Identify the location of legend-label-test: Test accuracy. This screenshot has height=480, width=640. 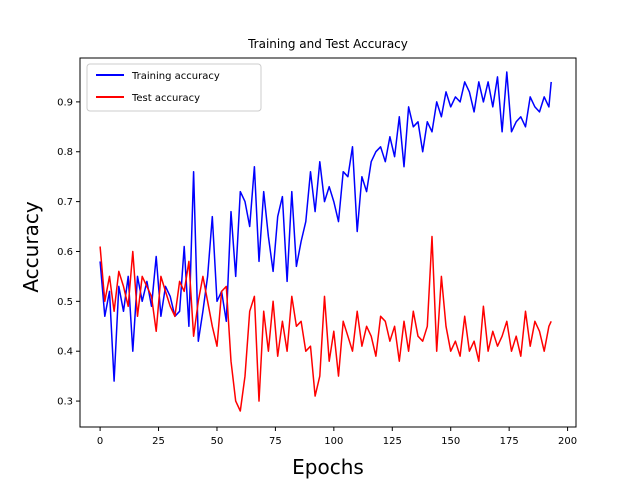
(165, 98).